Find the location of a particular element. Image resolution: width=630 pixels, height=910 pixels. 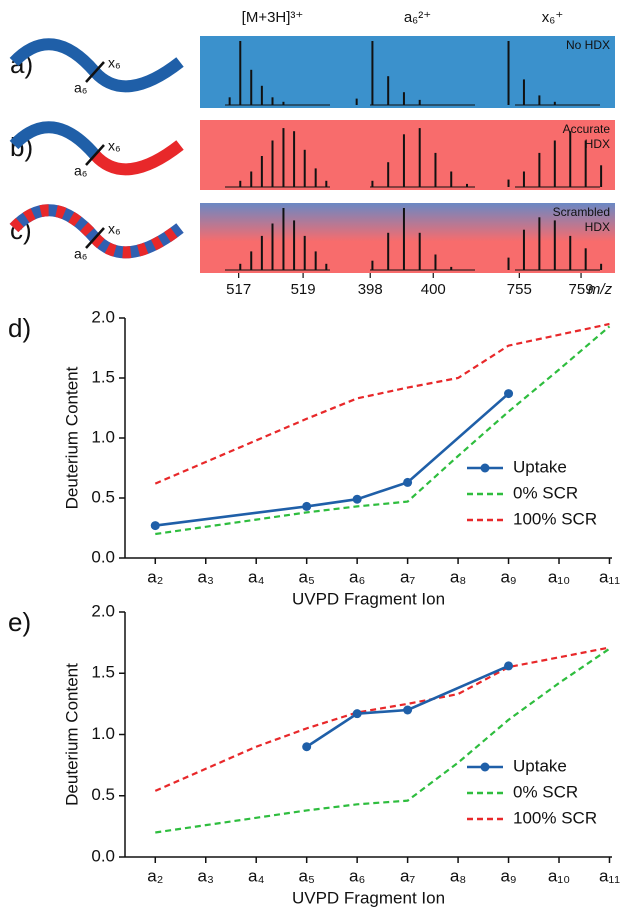

row-label-line: Scrambled is located at coordinates (581, 212).